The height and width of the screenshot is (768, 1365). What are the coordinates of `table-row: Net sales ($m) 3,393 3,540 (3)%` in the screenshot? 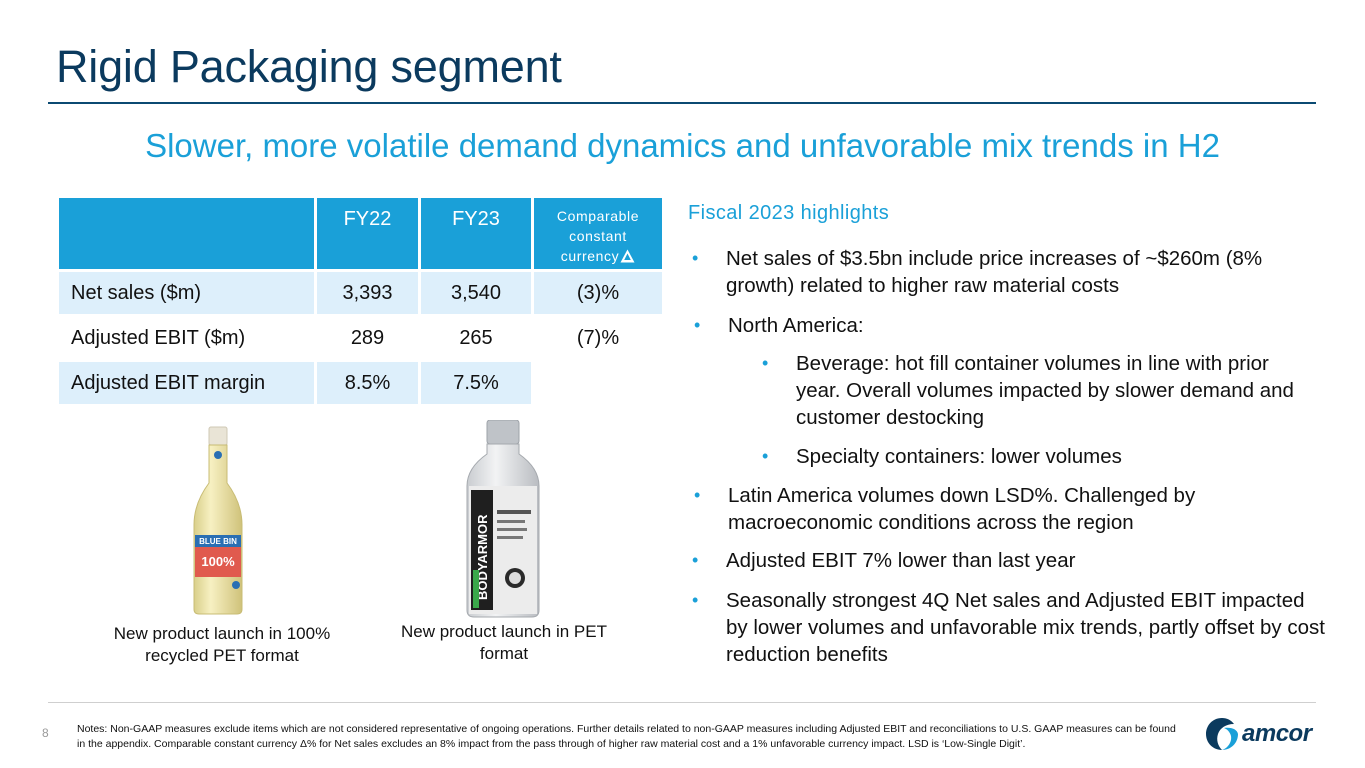 It's located at (360, 293).